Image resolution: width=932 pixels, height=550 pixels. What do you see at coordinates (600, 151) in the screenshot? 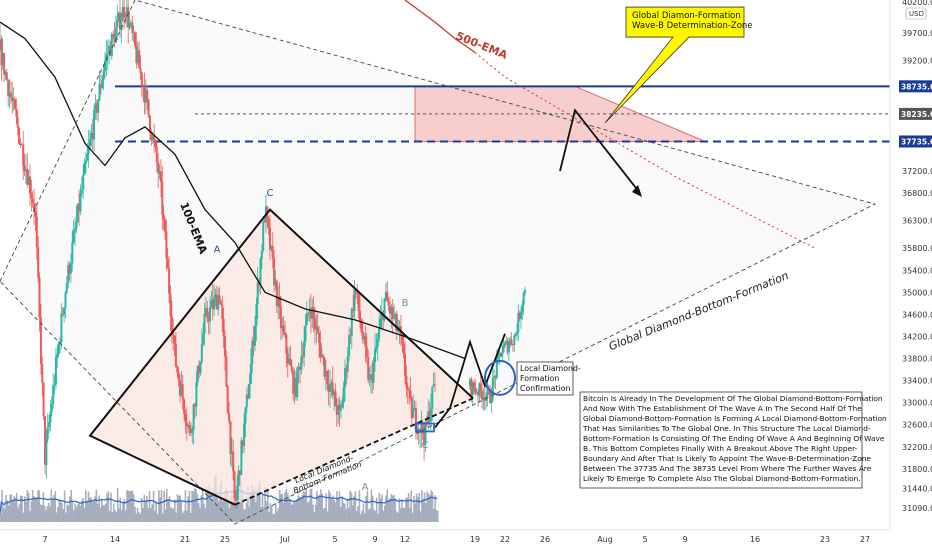
I see `wave-projection-arrow` at bounding box center [600, 151].